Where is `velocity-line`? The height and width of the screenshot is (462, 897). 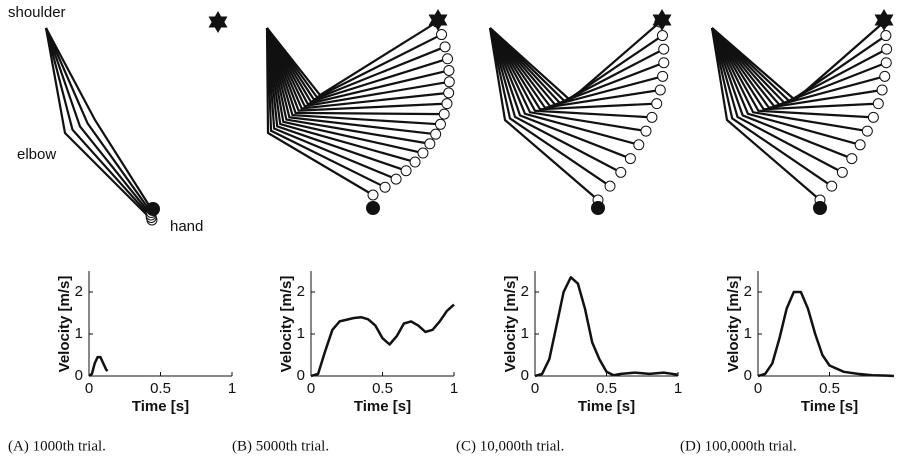 velocity-line is located at coordinates (382, 340).